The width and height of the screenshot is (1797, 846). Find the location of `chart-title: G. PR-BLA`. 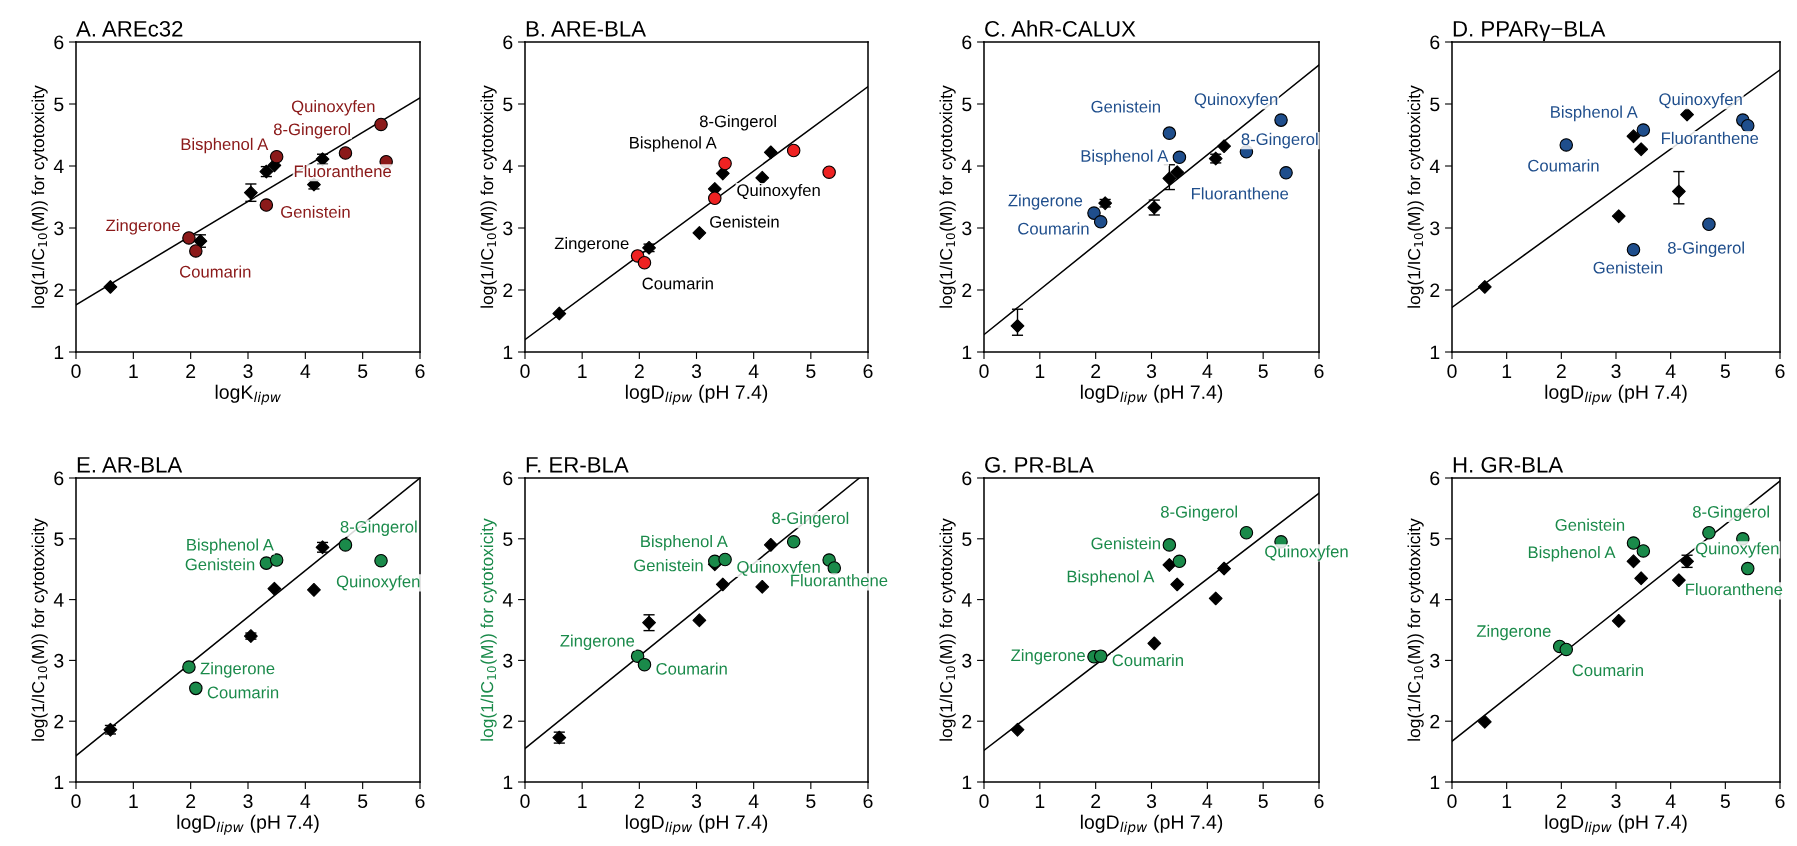

chart-title: G. PR-BLA is located at coordinates (1039, 464).